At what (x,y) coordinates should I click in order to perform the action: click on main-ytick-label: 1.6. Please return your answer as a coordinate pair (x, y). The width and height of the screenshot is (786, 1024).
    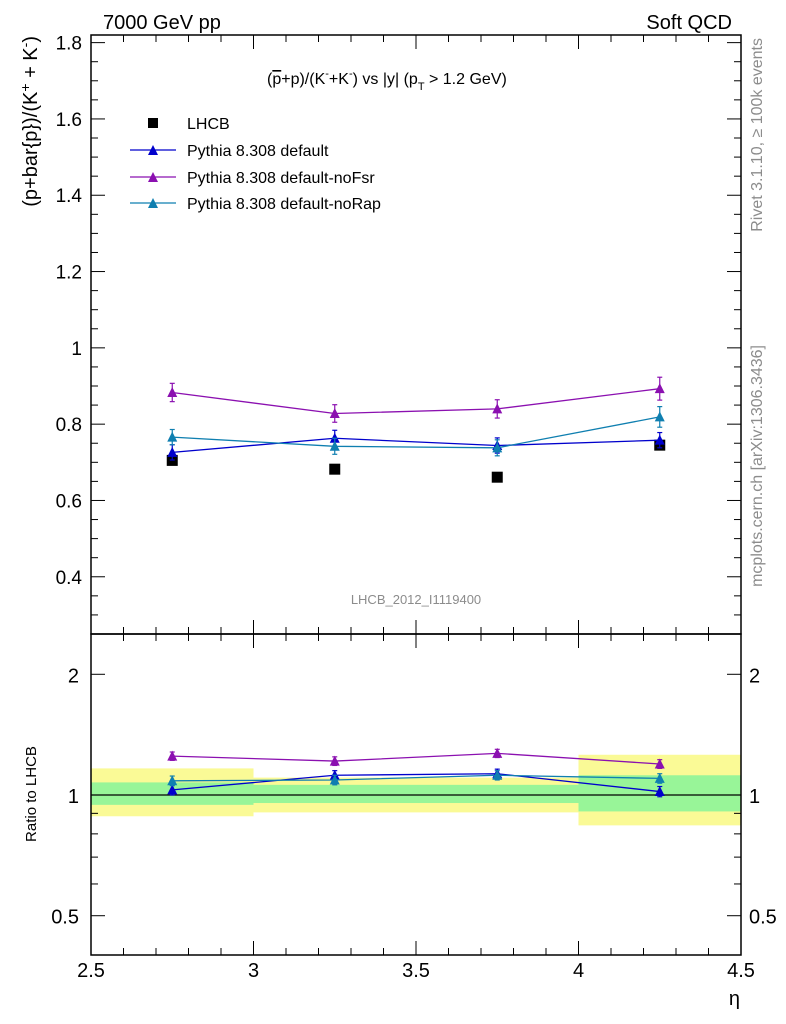
    Looking at the image, I should click on (69, 120).